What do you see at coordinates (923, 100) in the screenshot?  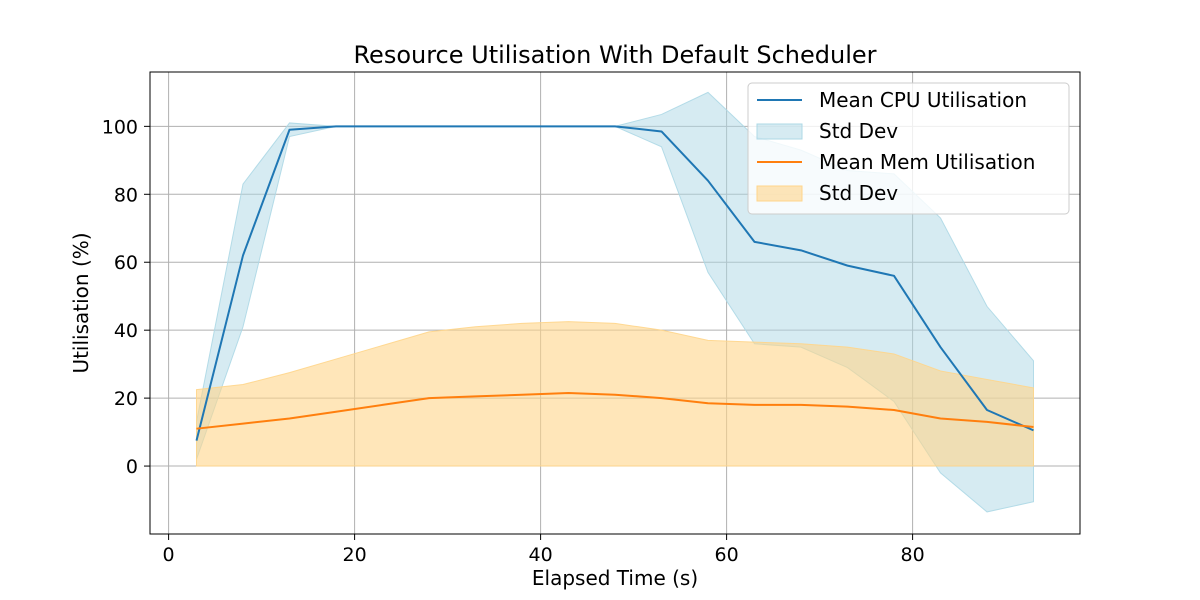 I see `legend-label: Mean CPU Utilisation` at bounding box center [923, 100].